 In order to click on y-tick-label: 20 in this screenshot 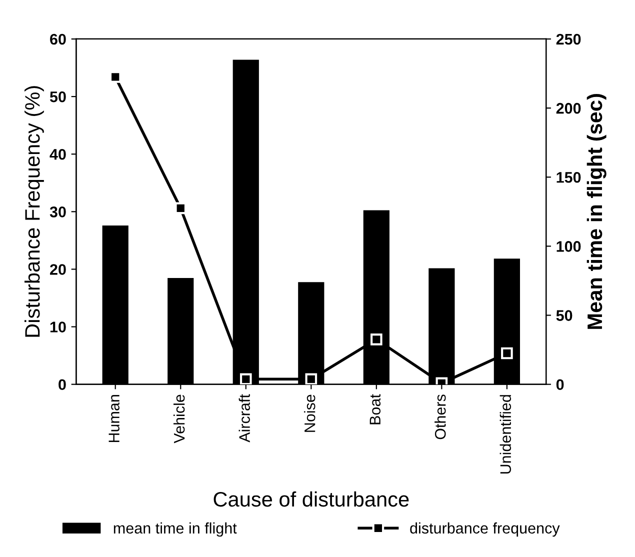, I will do `click(58, 269)`.